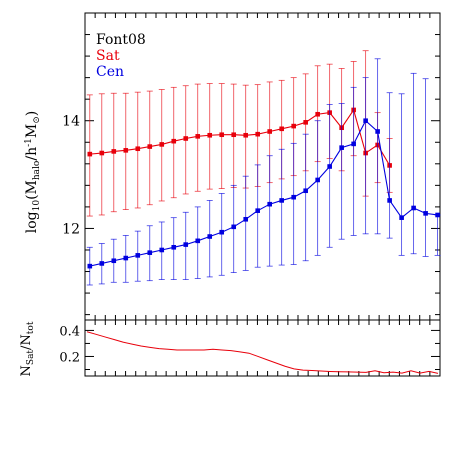  Describe the element at coordinates (26, 342) in the screenshot. I see `ratio-ylabel-mid: /N` at that location.